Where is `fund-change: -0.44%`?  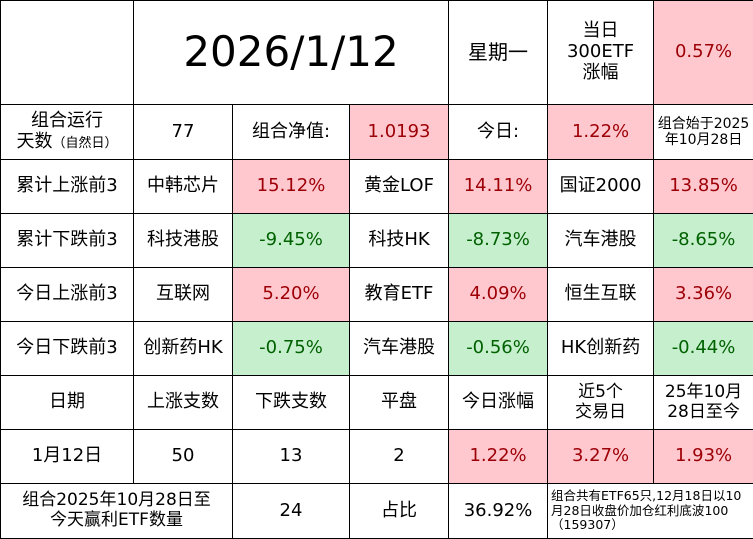 fund-change: -0.44% is located at coordinates (703, 349).